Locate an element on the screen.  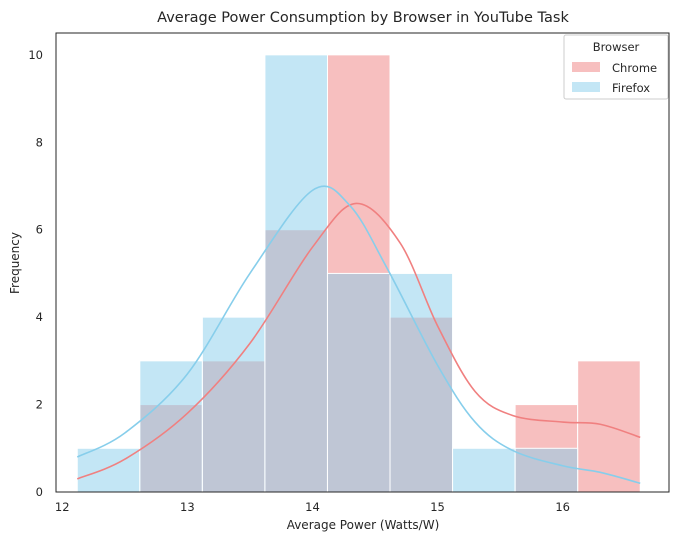
legend: Browser Chrome Firefox is located at coordinates (616, 67).